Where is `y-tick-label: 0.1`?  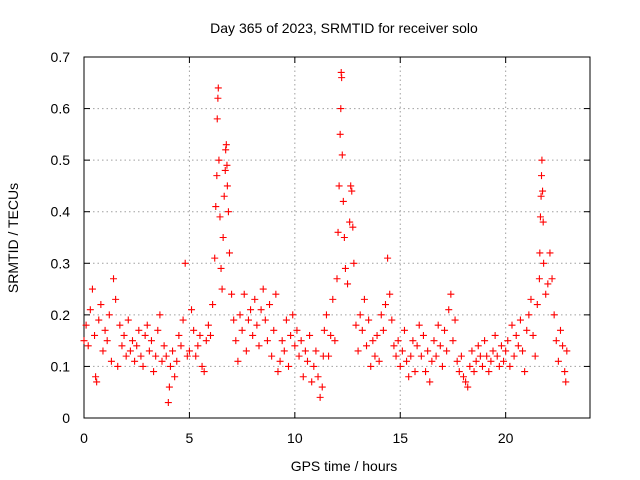
y-tick-label: 0.1 is located at coordinates (61, 366).